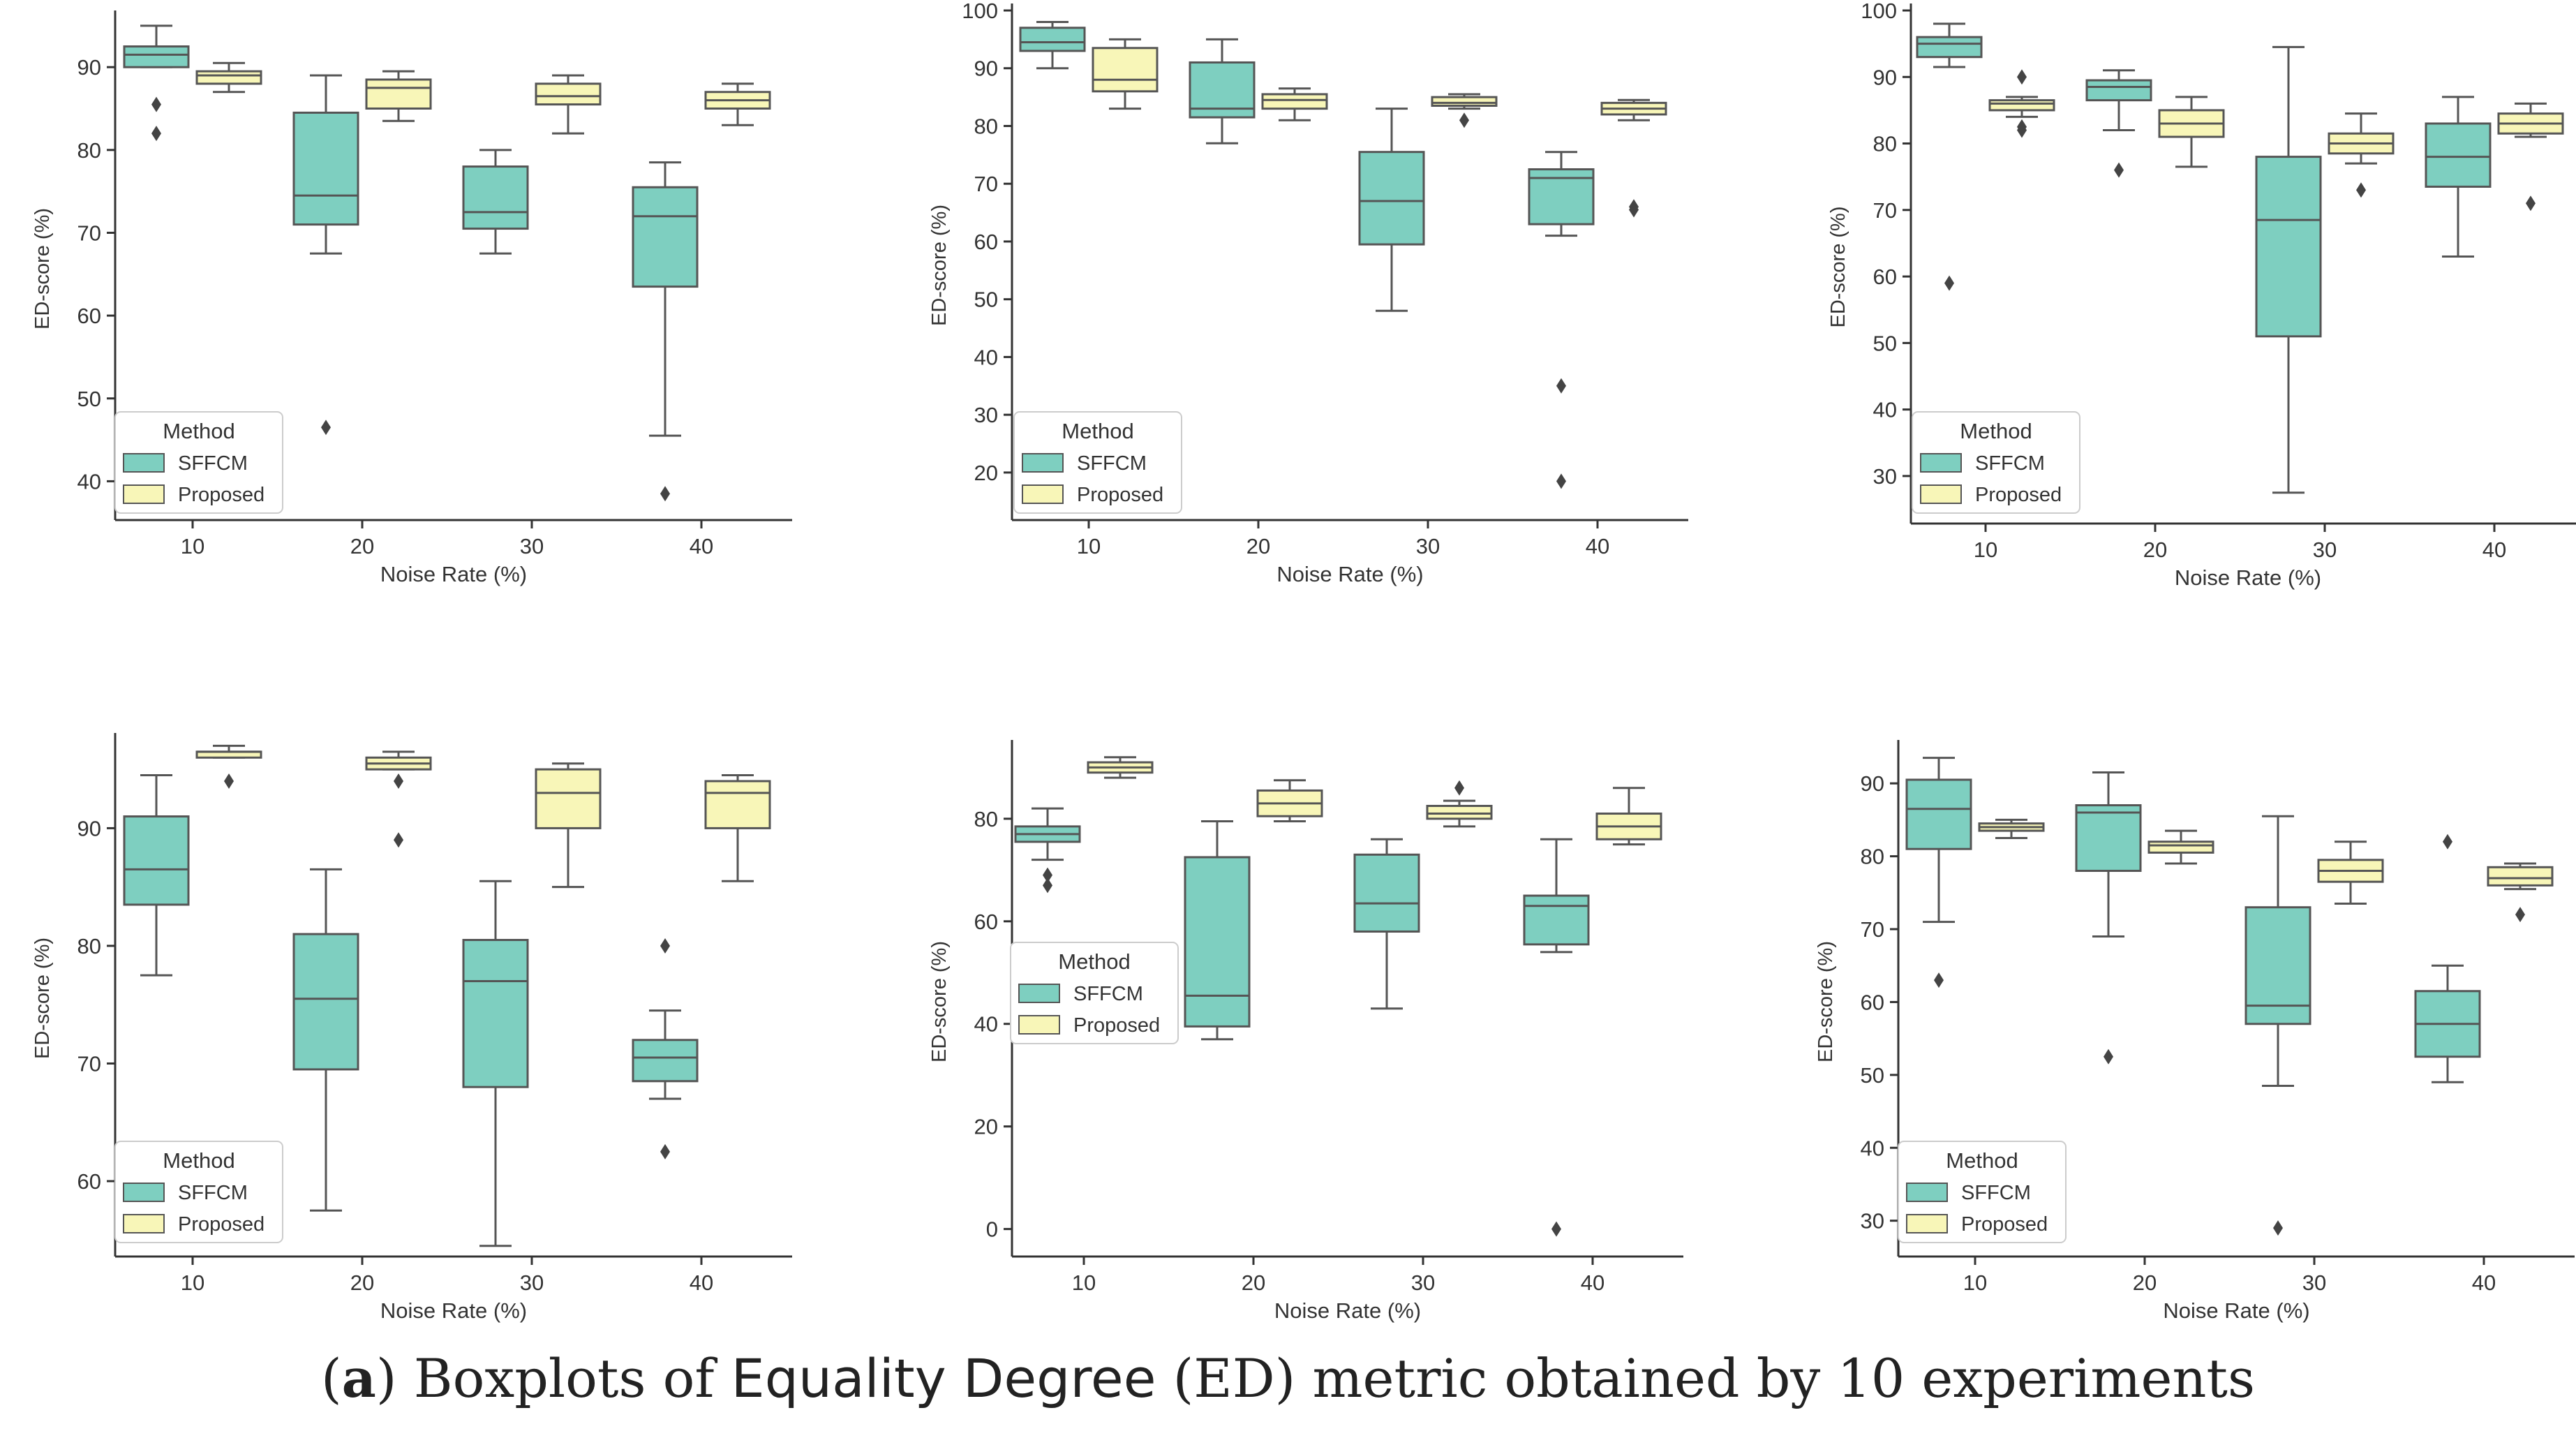  What do you see at coordinates (943, 1378) in the screenshot?
I see `caption-metric: Equality Degree` at bounding box center [943, 1378].